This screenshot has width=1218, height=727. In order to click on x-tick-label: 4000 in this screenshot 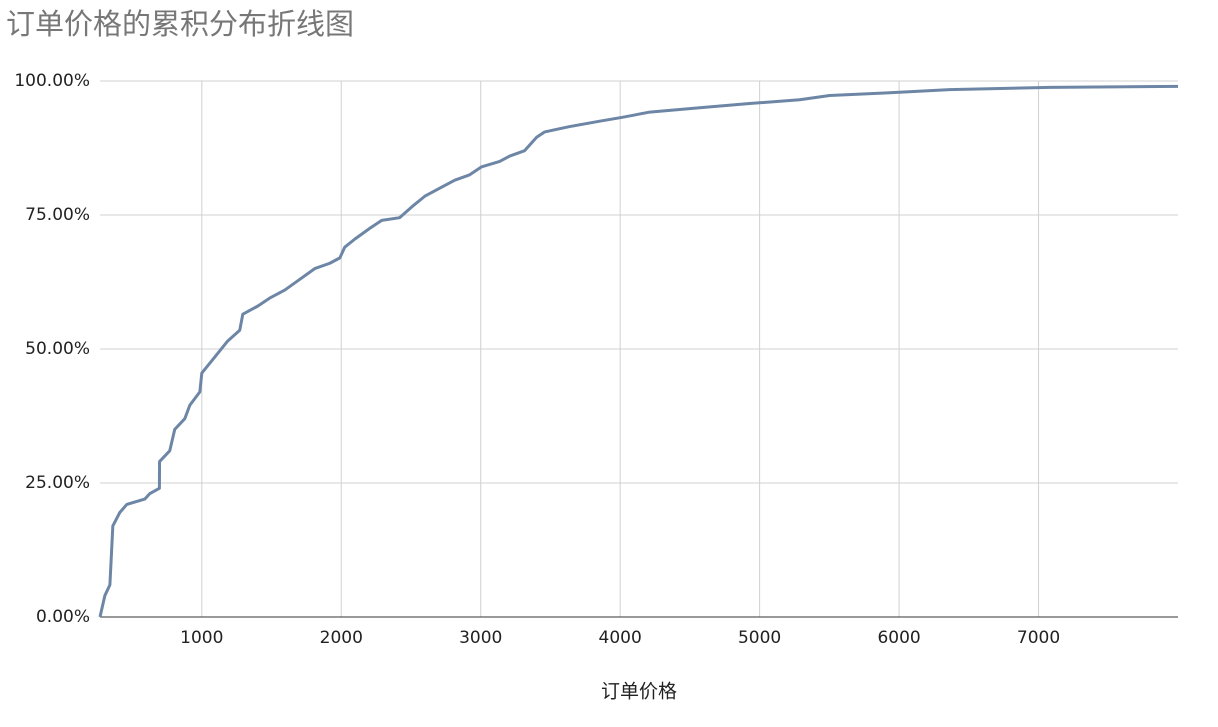, I will do `click(620, 638)`.